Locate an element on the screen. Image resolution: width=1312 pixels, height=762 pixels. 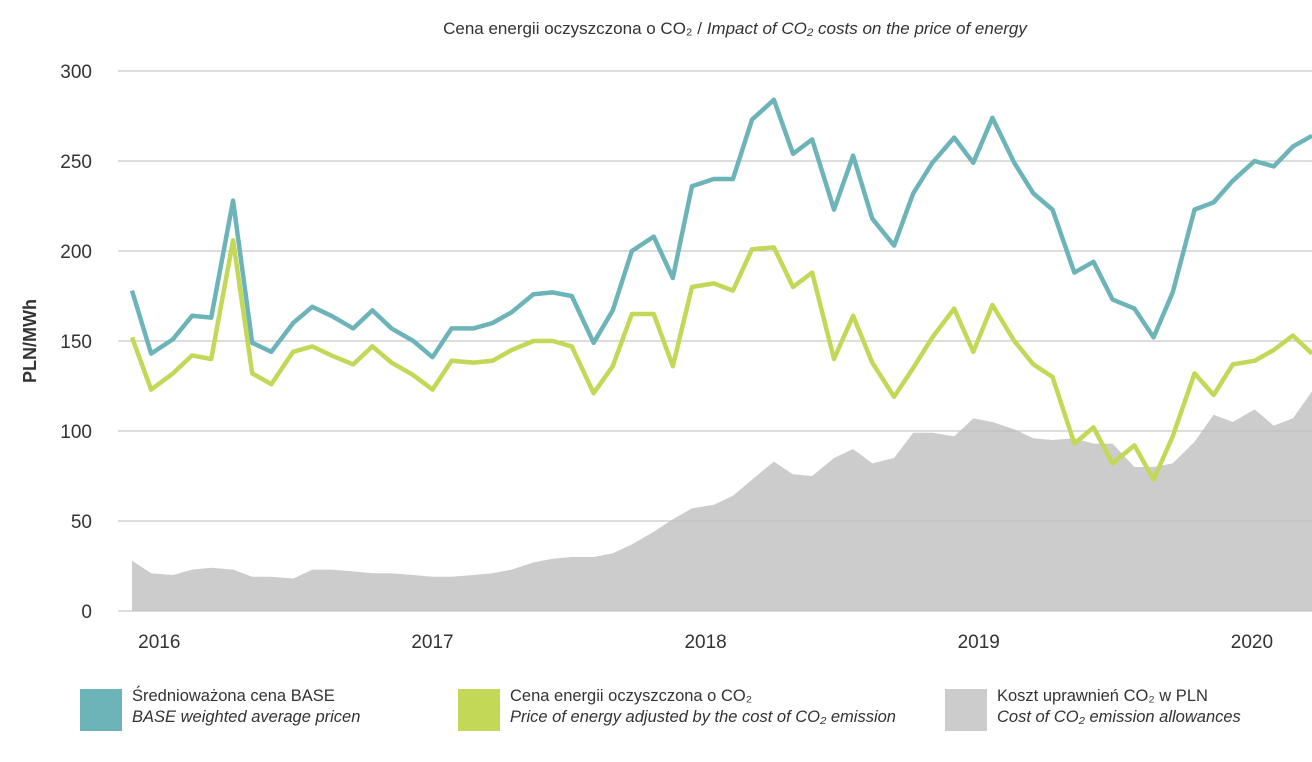
y-tick-label: 50 is located at coordinates (81, 522).